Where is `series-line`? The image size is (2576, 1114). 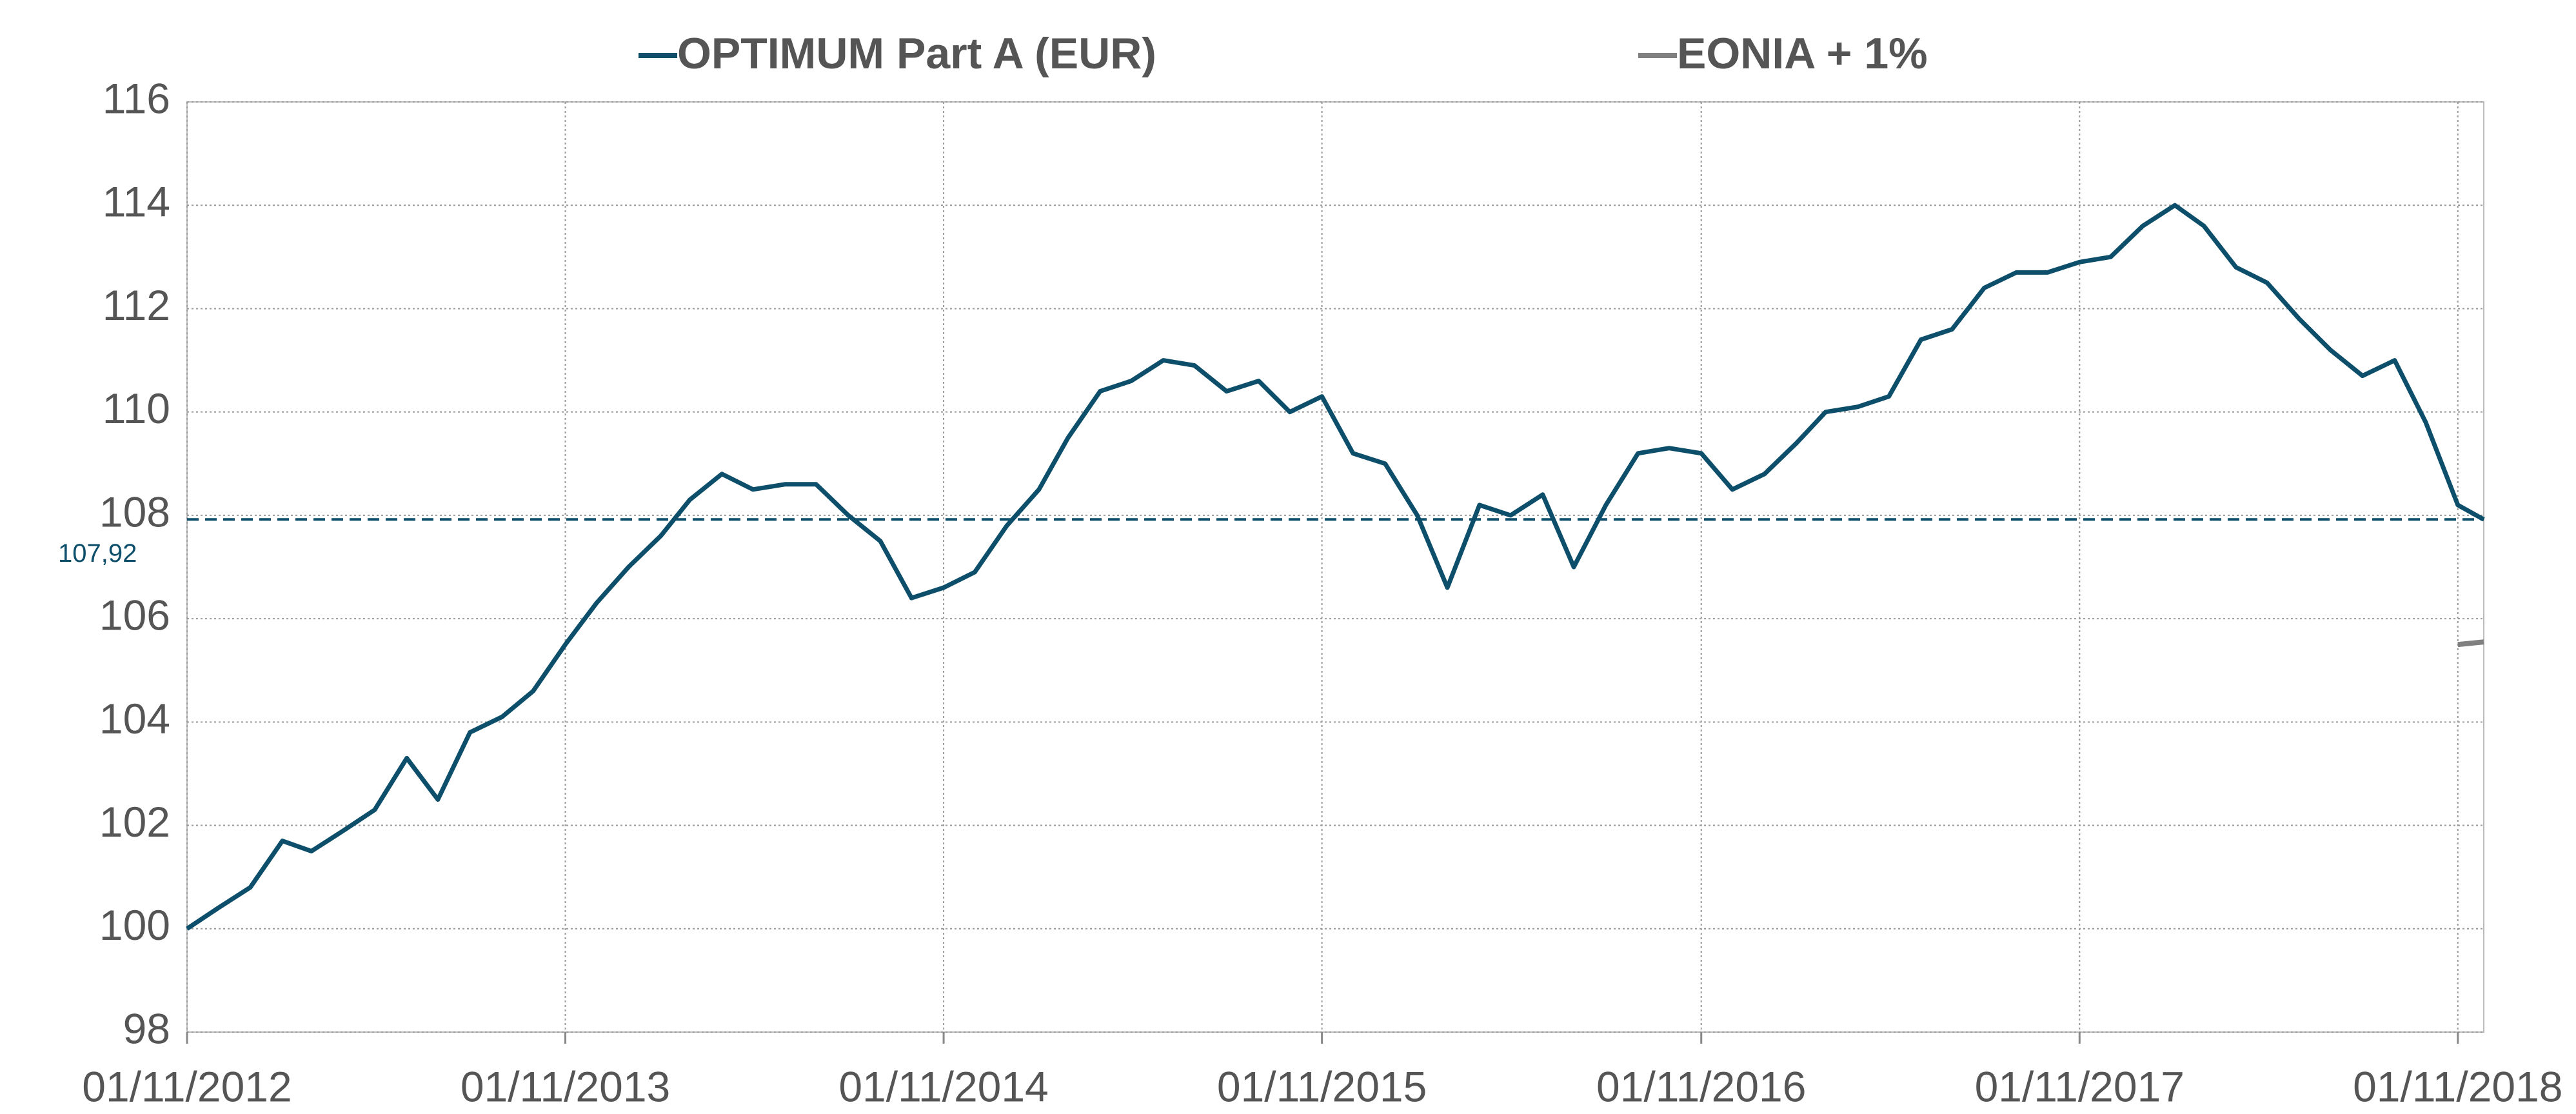 series-line is located at coordinates (2470, 643).